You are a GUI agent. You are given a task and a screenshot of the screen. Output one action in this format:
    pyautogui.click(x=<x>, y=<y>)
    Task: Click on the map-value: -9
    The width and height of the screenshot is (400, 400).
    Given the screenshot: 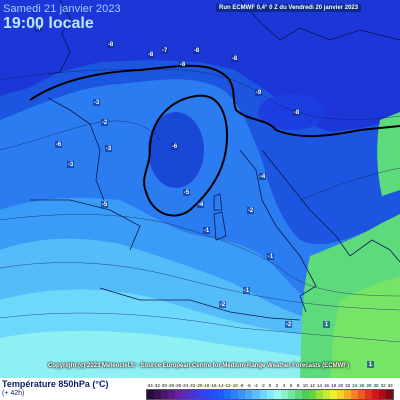 What is the action you would take?
    pyautogui.click(x=258, y=92)
    